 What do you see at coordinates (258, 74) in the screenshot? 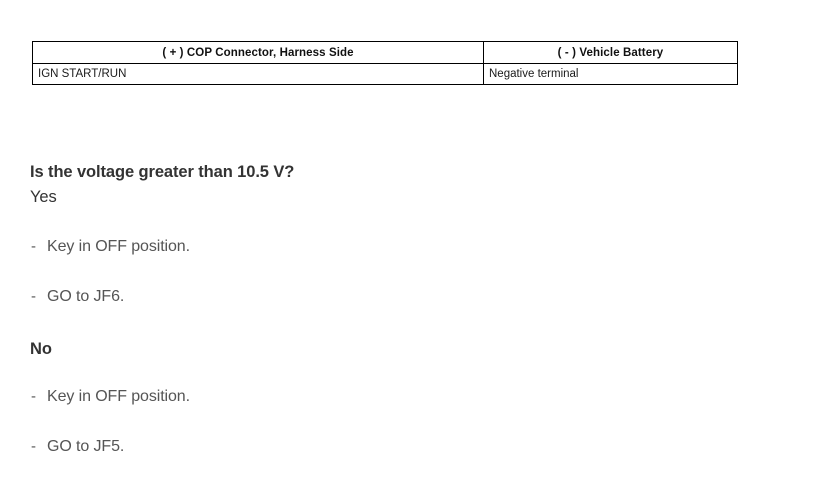
I see `table-cell-positive-terminal: IGN START/RUN` at bounding box center [258, 74].